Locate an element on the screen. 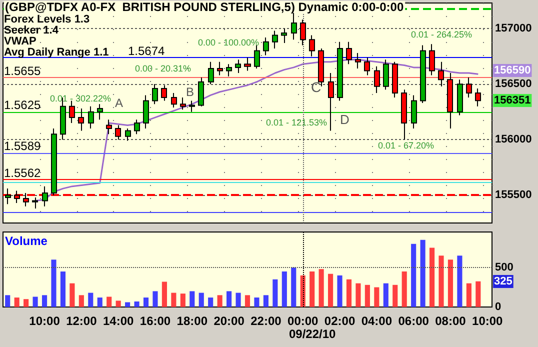 This screenshot has height=347, width=538. y-tick-label: 156500 is located at coordinates (513, 84).